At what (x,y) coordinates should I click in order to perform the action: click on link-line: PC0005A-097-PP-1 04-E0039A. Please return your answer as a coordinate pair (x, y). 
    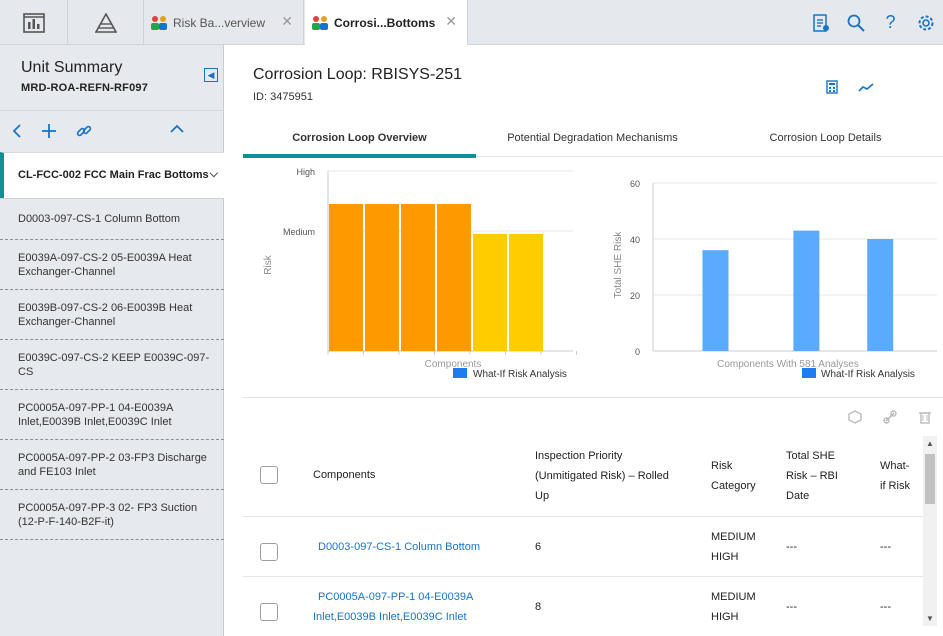
    Looking at the image, I should click on (396, 597).